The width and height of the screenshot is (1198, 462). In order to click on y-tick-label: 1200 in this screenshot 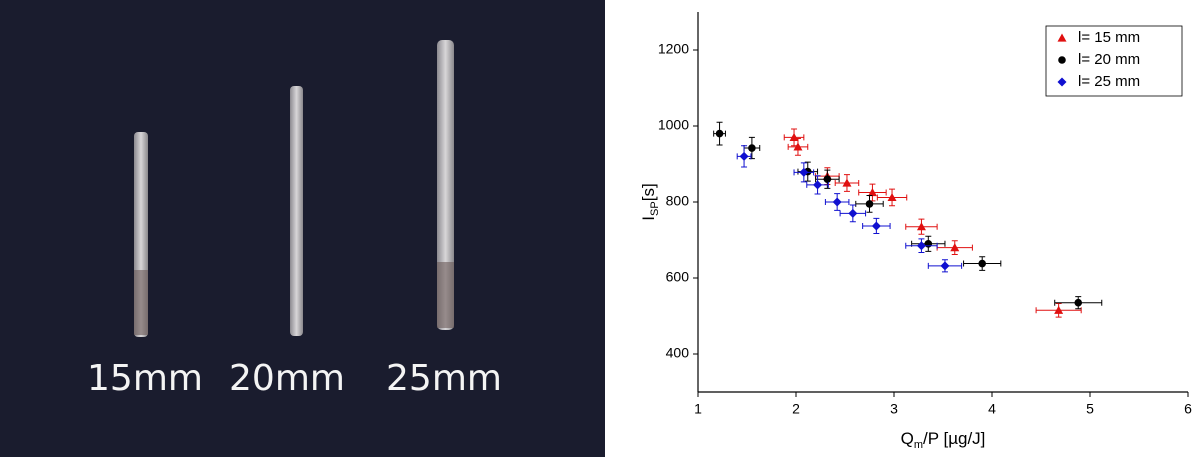, I will do `click(673, 49)`.